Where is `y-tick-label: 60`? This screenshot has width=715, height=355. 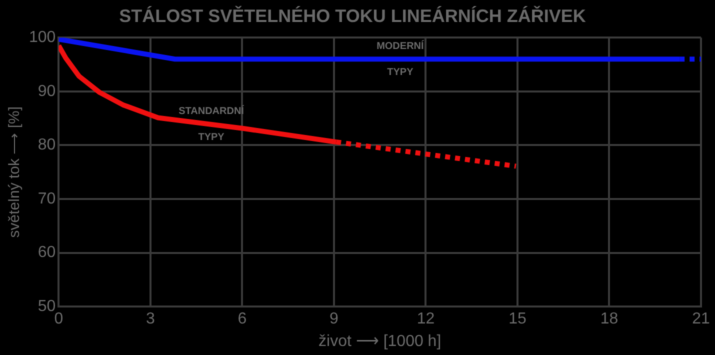 y-tick-label: 60 is located at coordinates (47, 253).